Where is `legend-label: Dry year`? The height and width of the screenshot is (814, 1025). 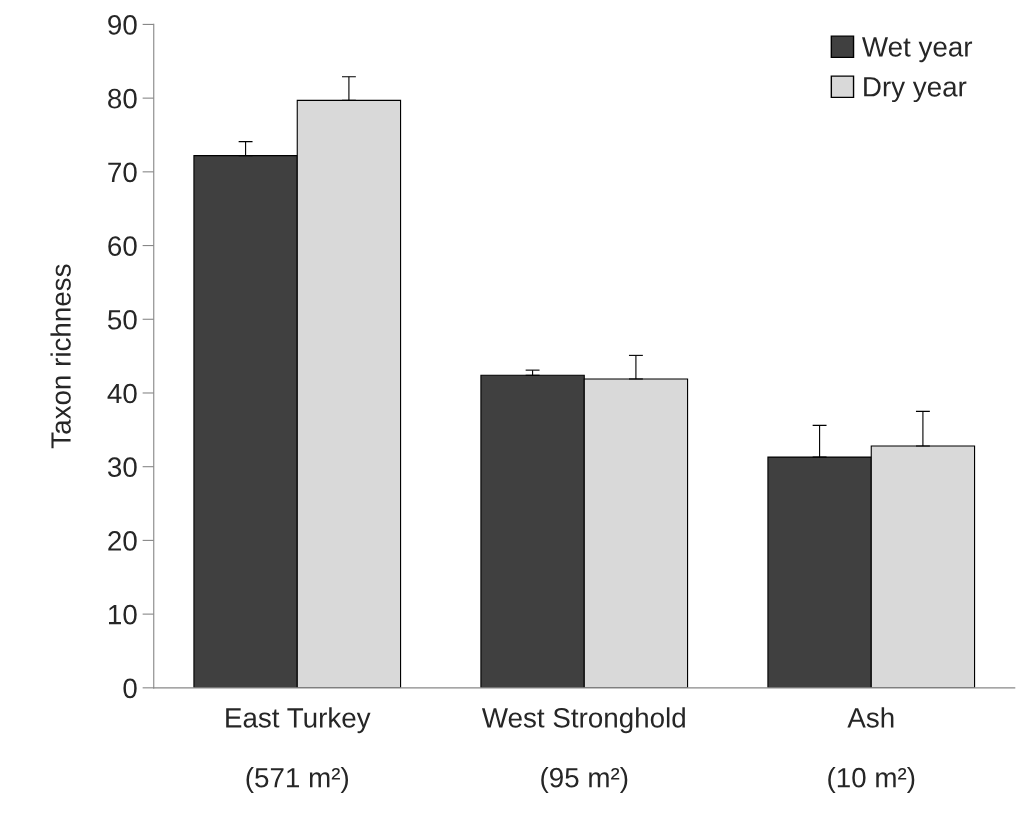
legend-label: Dry year is located at coordinates (915, 90).